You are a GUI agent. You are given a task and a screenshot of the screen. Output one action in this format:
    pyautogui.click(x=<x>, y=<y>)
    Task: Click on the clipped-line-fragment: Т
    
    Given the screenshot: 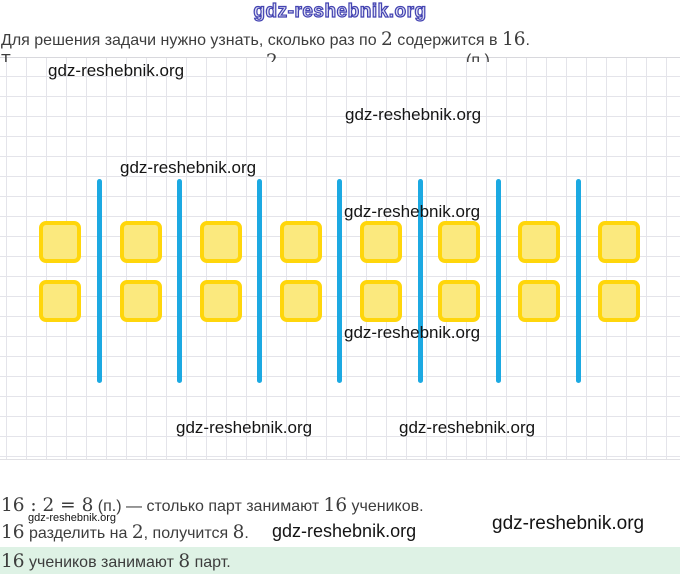 What is the action you would take?
    pyautogui.click(x=6, y=57)
    